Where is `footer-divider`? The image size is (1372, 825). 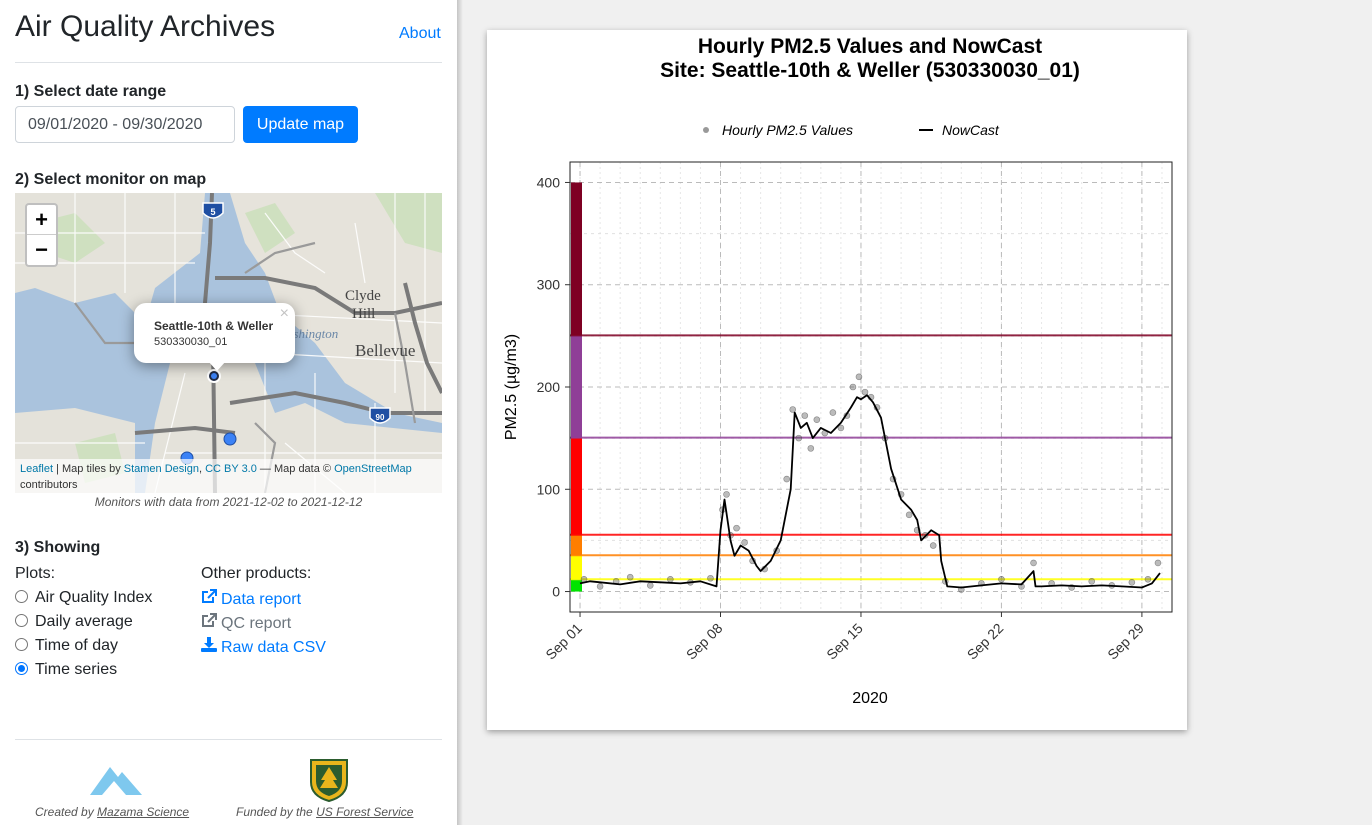 footer-divider is located at coordinates (228, 739).